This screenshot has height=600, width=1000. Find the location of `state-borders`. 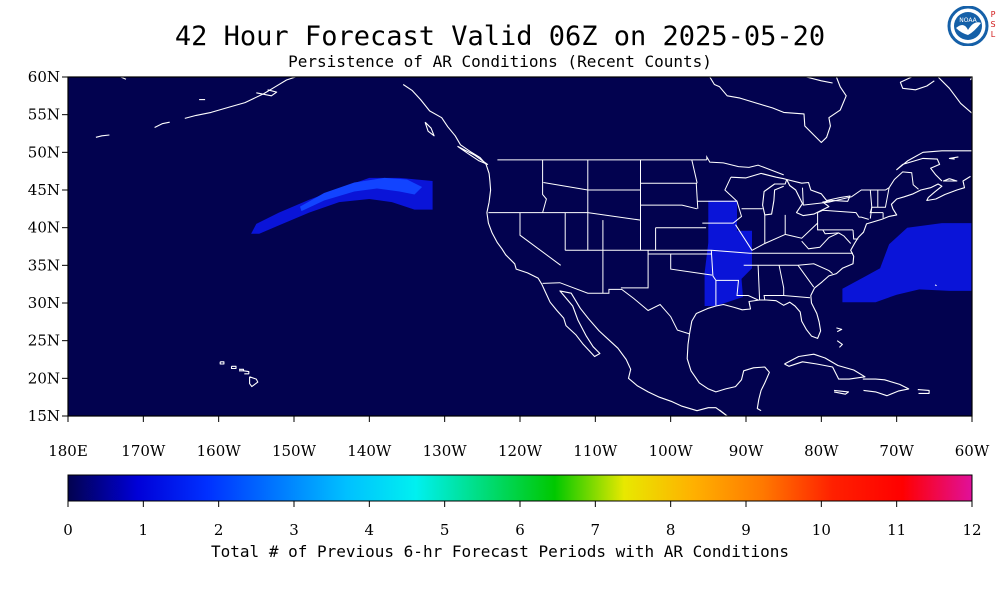

state-borders is located at coordinates (703, 245).